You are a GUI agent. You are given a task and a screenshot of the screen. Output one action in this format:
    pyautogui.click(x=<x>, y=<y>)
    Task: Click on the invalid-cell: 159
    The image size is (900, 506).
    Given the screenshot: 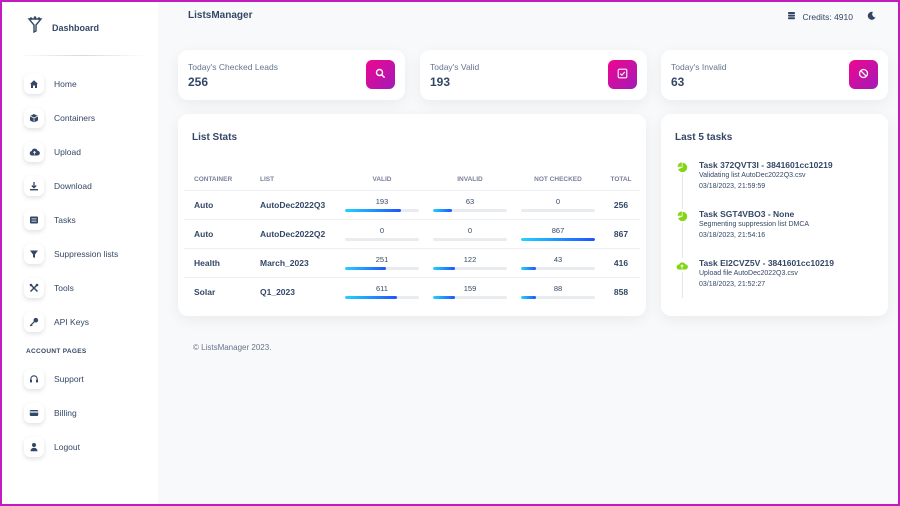 What is the action you would take?
    pyautogui.click(x=470, y=291)
    